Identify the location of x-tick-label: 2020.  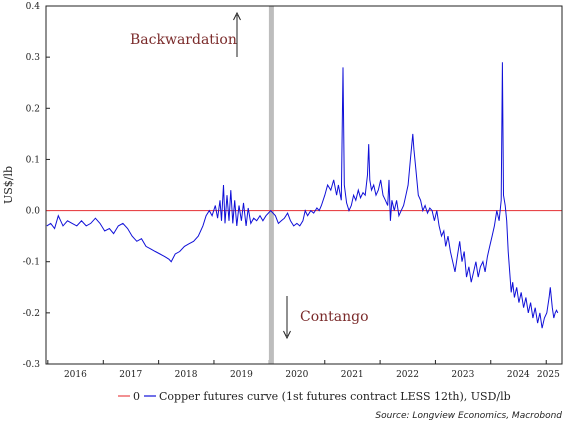
(296, 375).